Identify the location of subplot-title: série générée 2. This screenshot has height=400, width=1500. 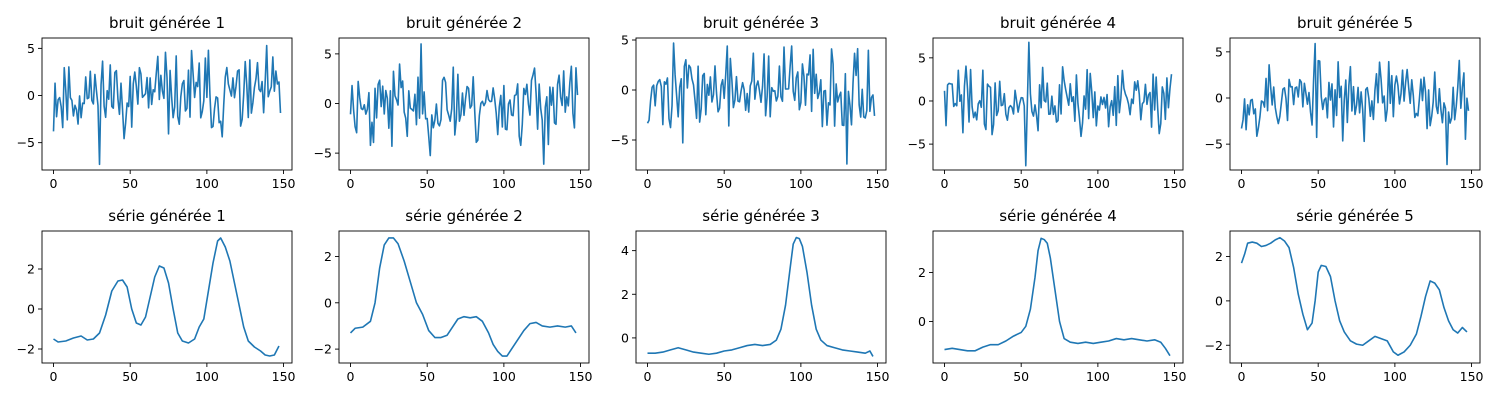
(463, 216).